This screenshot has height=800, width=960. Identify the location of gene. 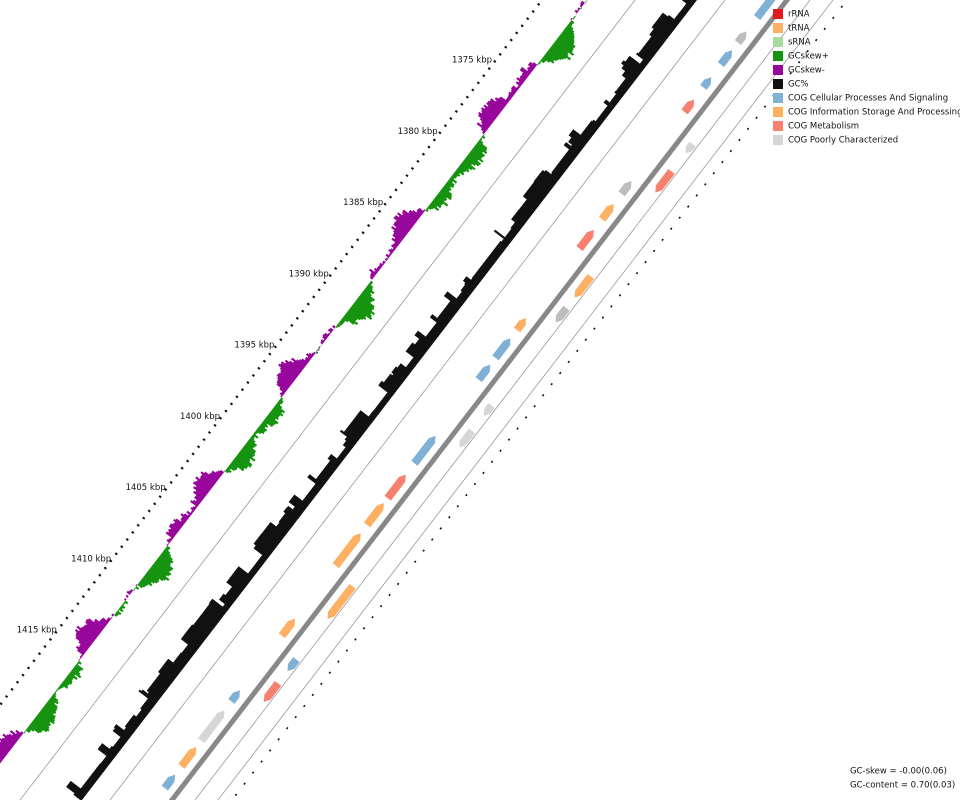
(764, 10).